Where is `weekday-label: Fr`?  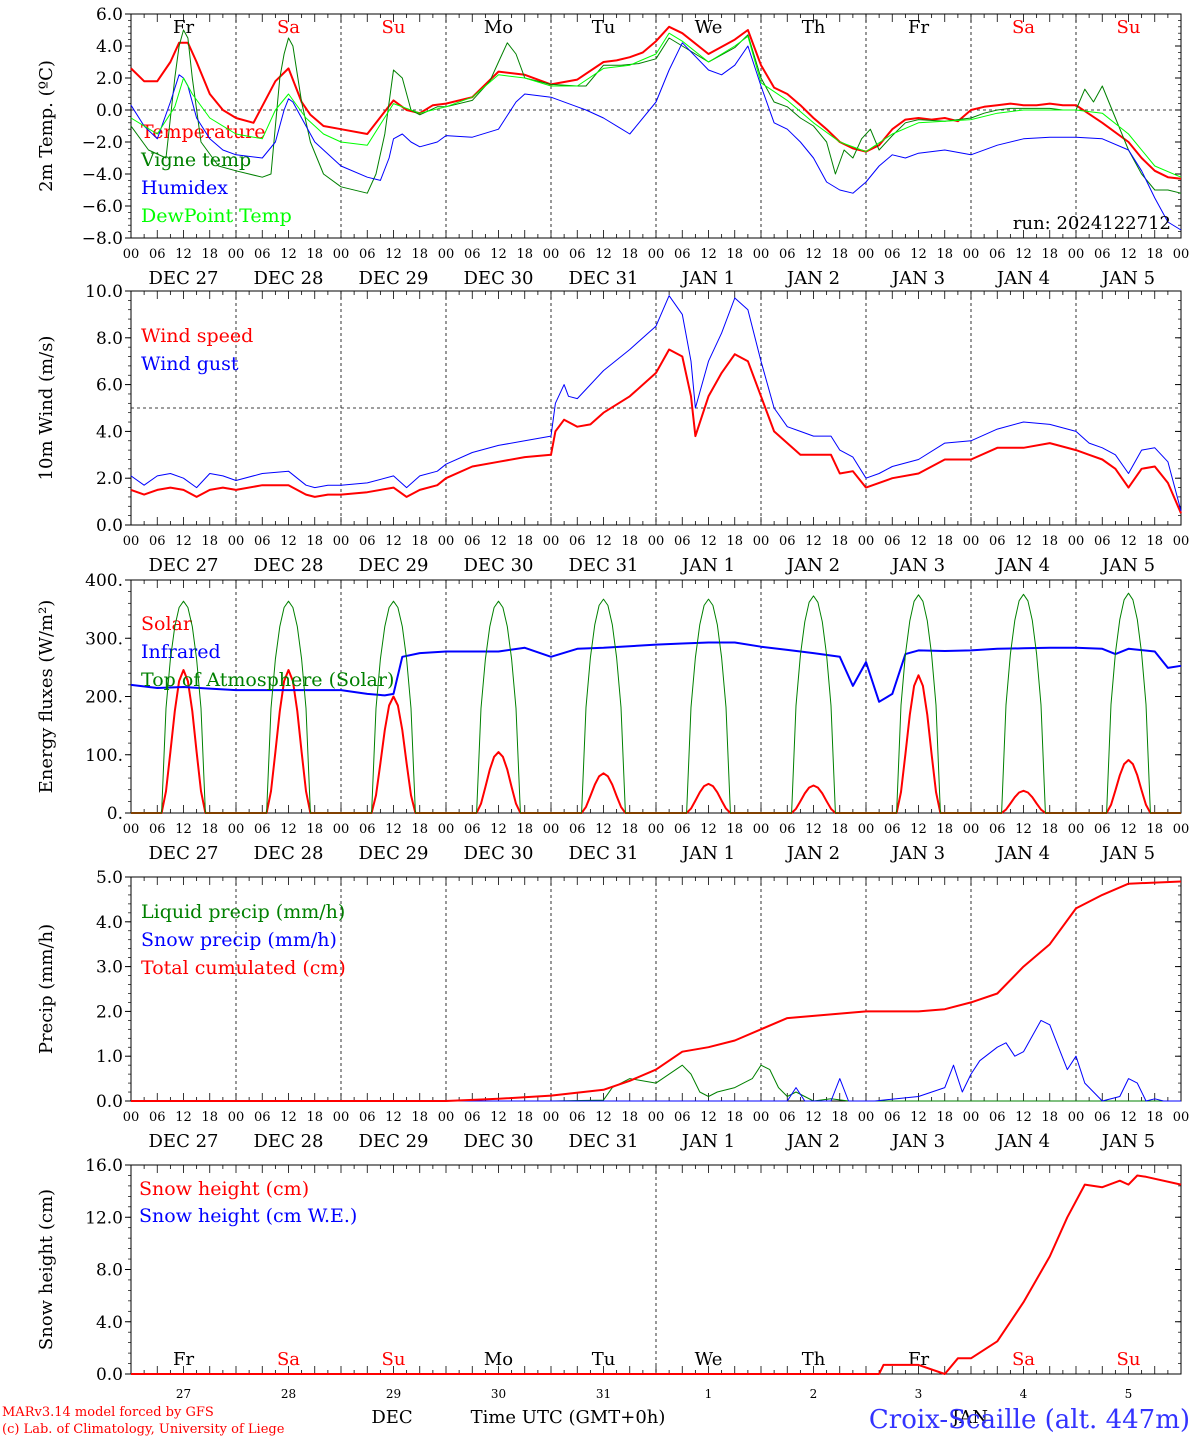 weekday-label: Fr is located at coordinates (918, 27).